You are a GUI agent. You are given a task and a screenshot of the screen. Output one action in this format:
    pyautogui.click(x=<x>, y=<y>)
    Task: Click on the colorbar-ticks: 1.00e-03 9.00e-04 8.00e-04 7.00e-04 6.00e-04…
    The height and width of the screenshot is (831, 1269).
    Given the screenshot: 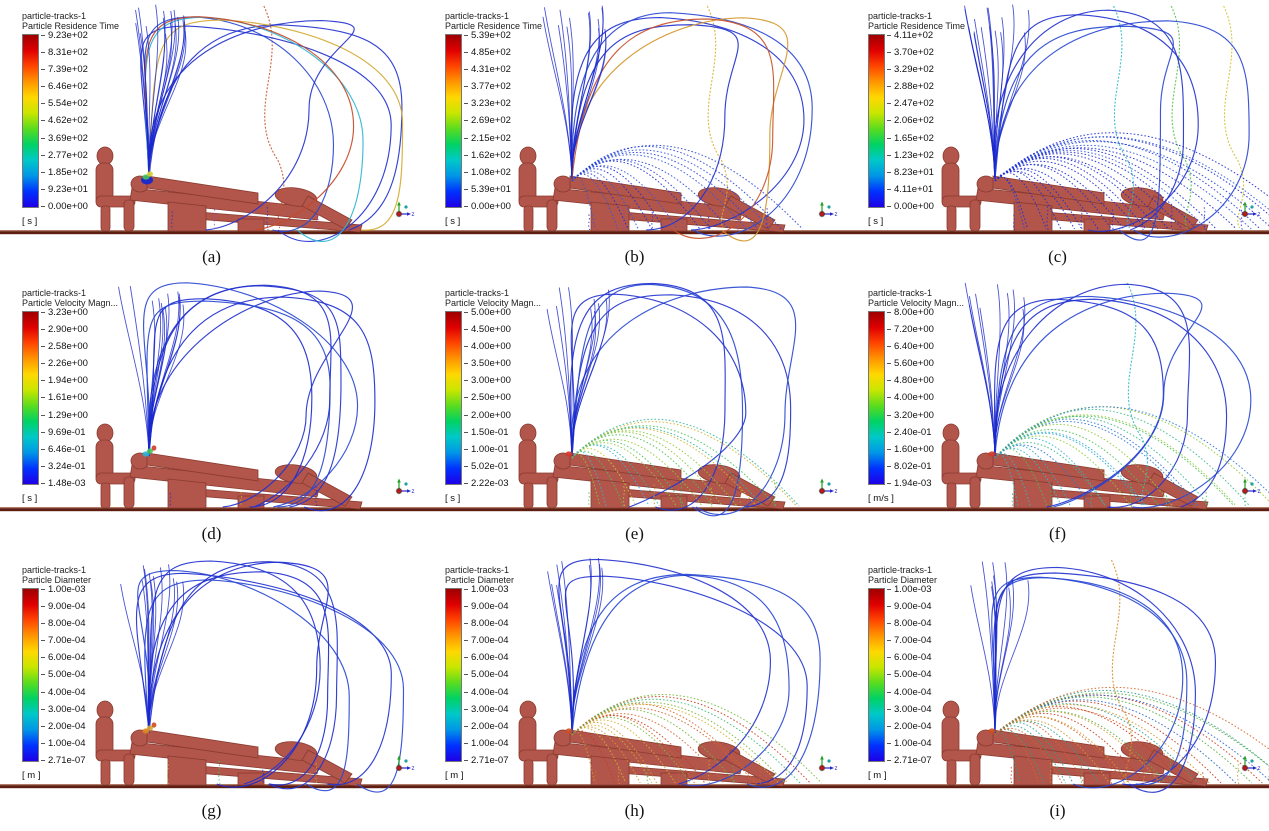 What is the action you would take?
    pyautogui.click(x=63, y=675)
    